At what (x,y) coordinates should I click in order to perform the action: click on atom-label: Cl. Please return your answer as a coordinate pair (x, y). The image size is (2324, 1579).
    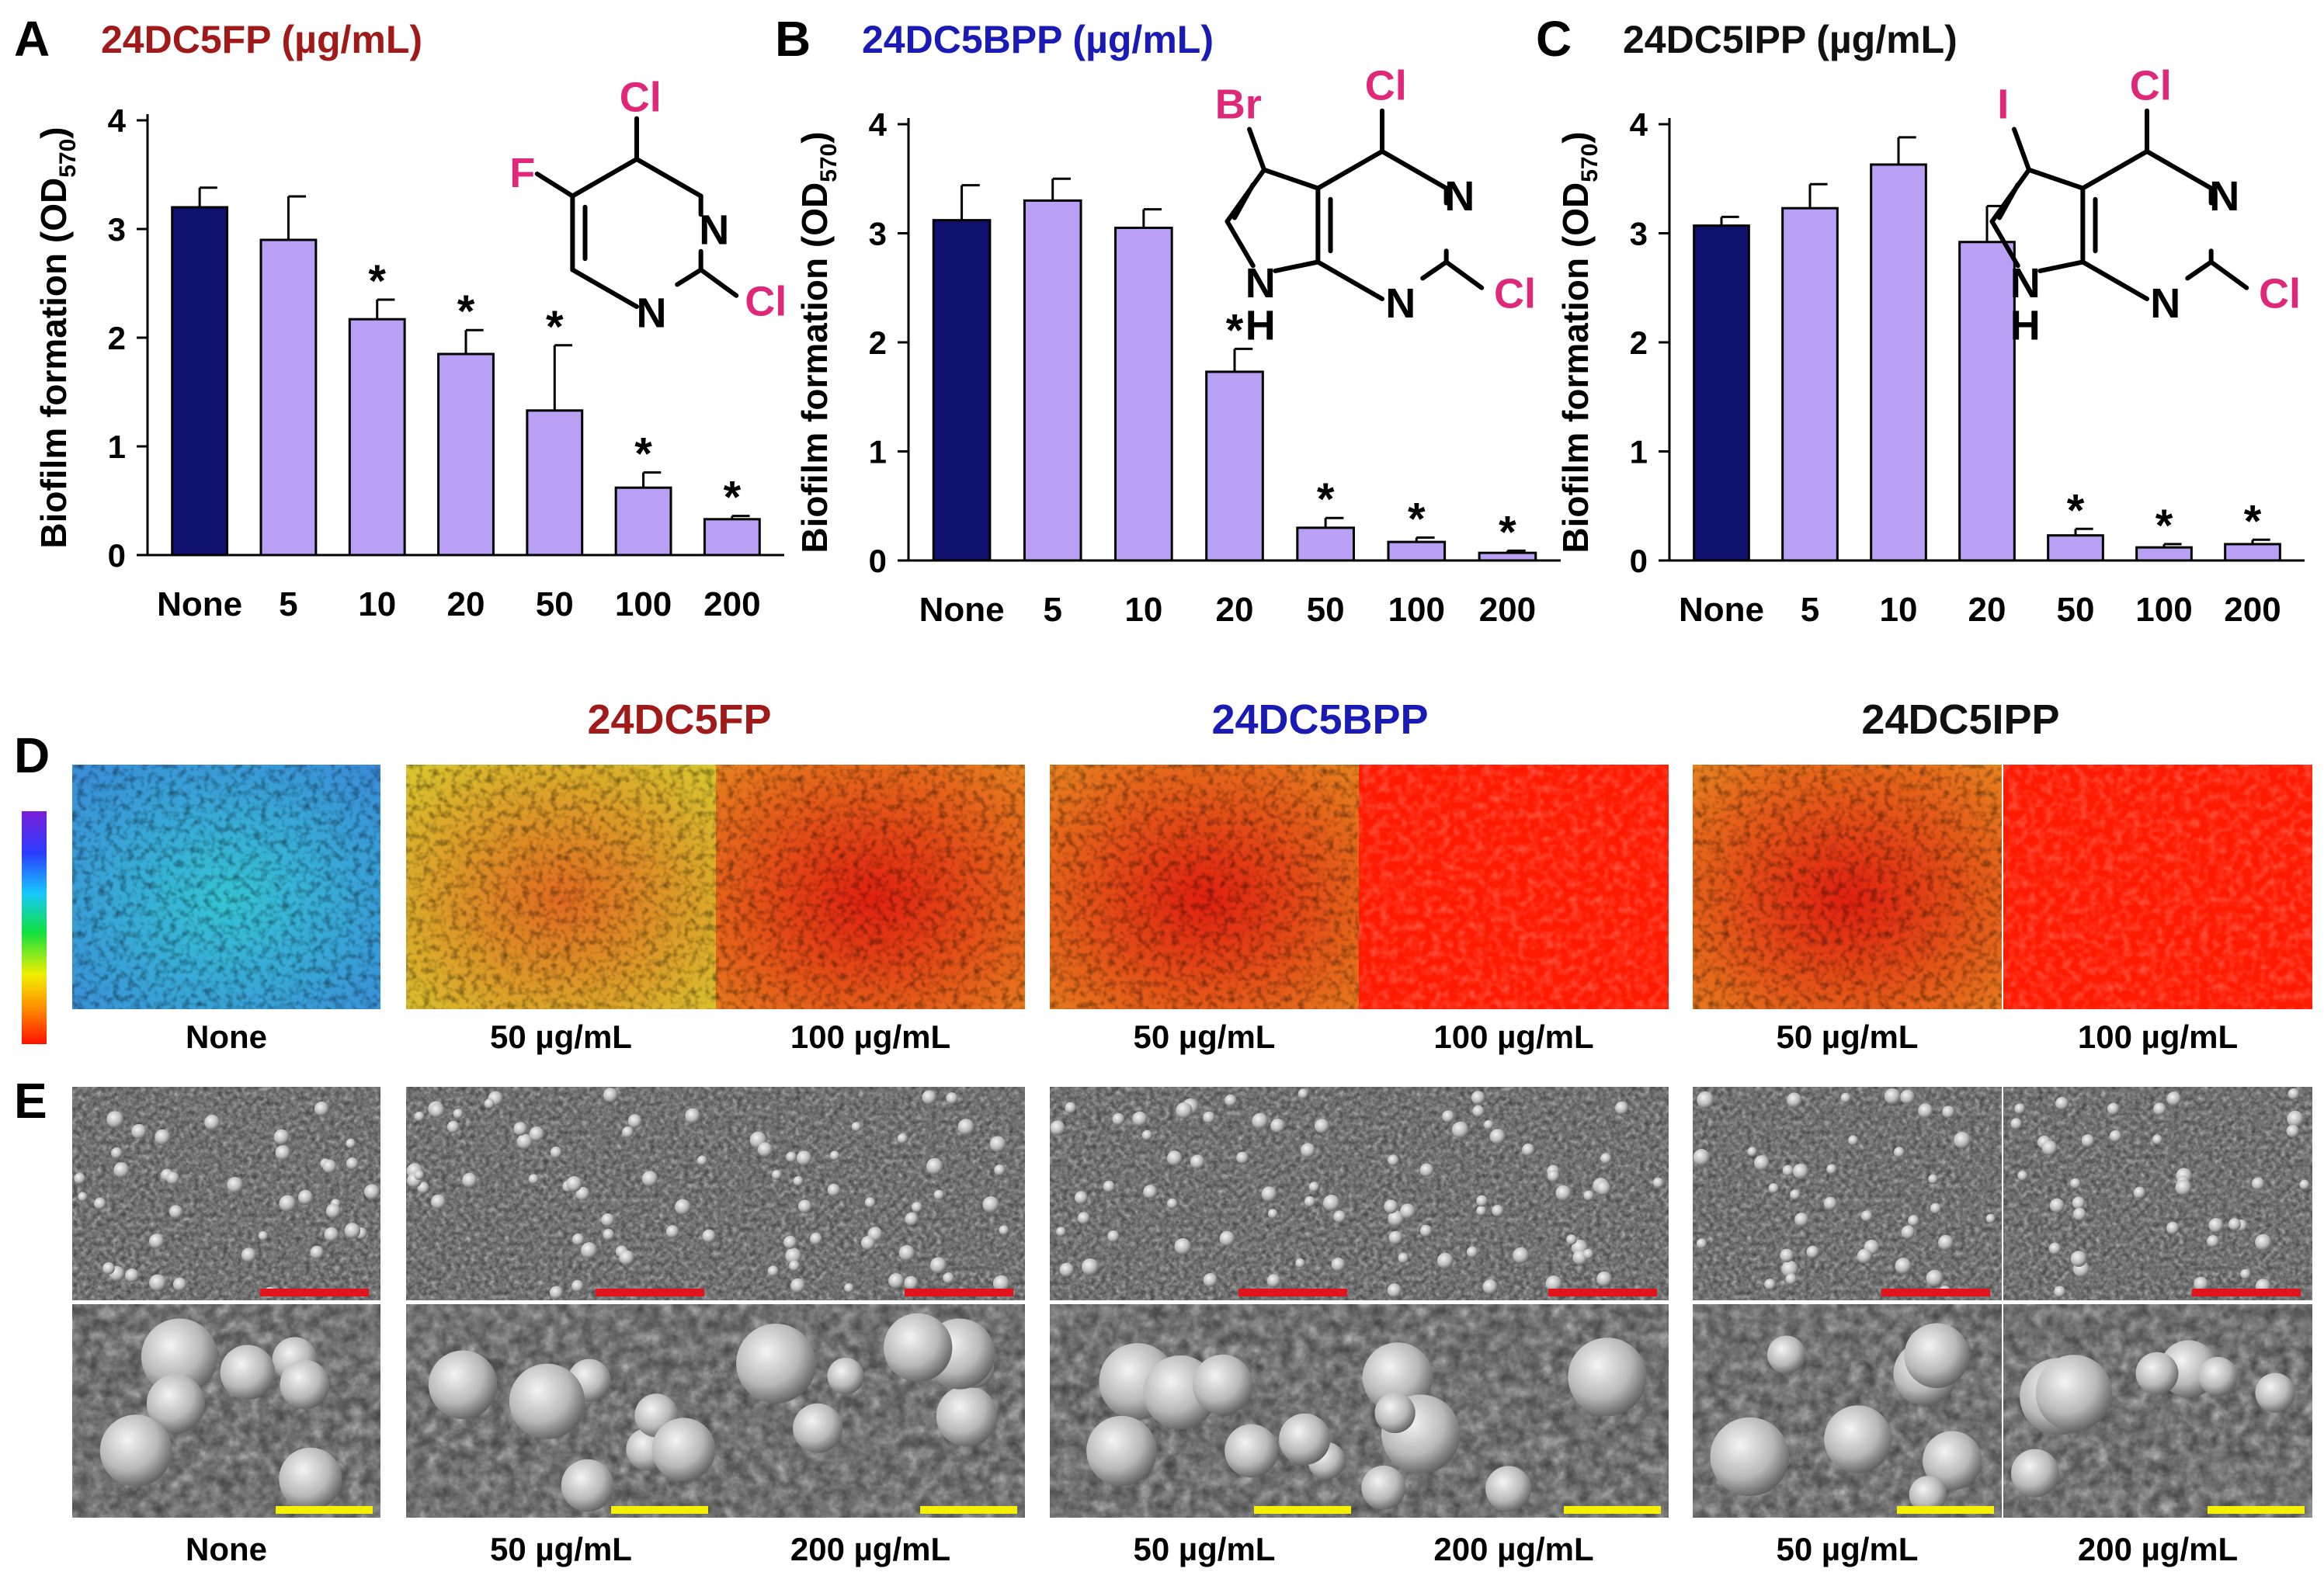
    Looking at the image, I should click on (641, 97).